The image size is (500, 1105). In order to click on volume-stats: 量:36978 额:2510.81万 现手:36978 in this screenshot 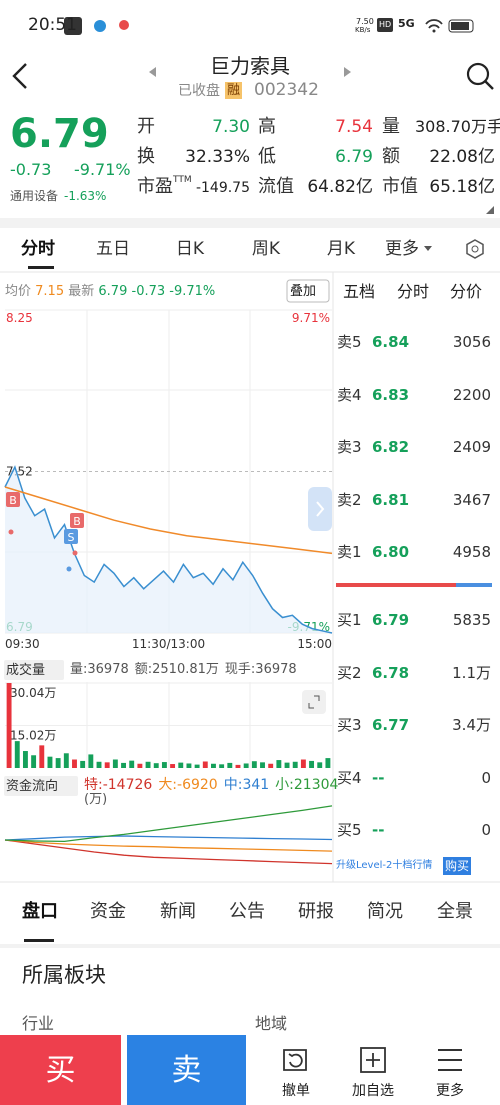, I will do `click(186, 669)`.